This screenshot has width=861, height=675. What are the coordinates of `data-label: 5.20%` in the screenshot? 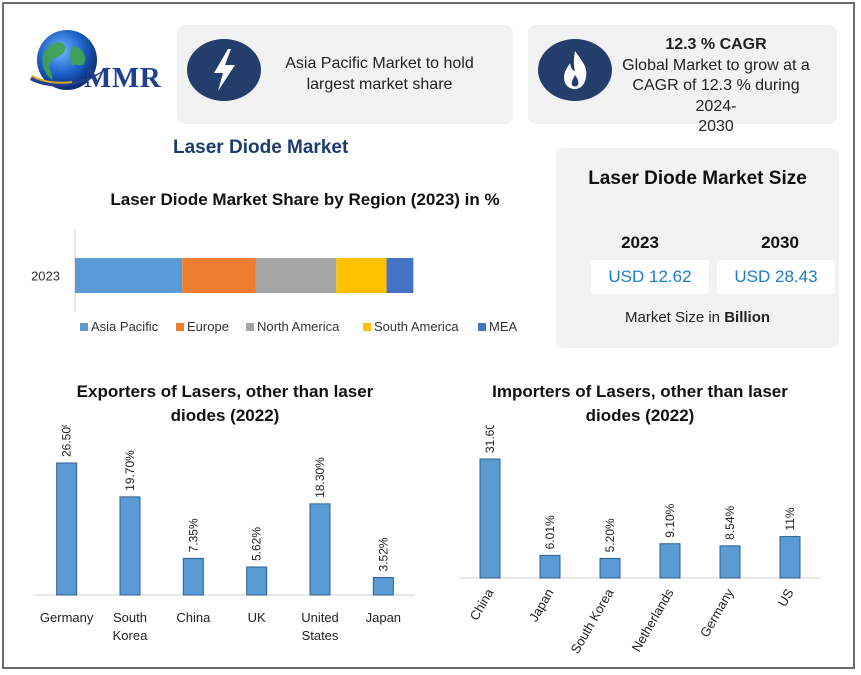 It's located at (610, 535).